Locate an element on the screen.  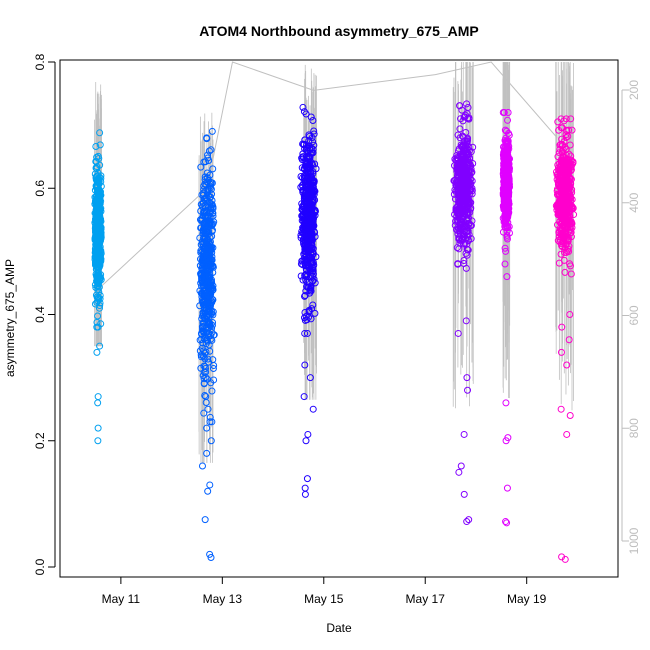
x-tick-label: May 17 is located at coordinates (426, 599).